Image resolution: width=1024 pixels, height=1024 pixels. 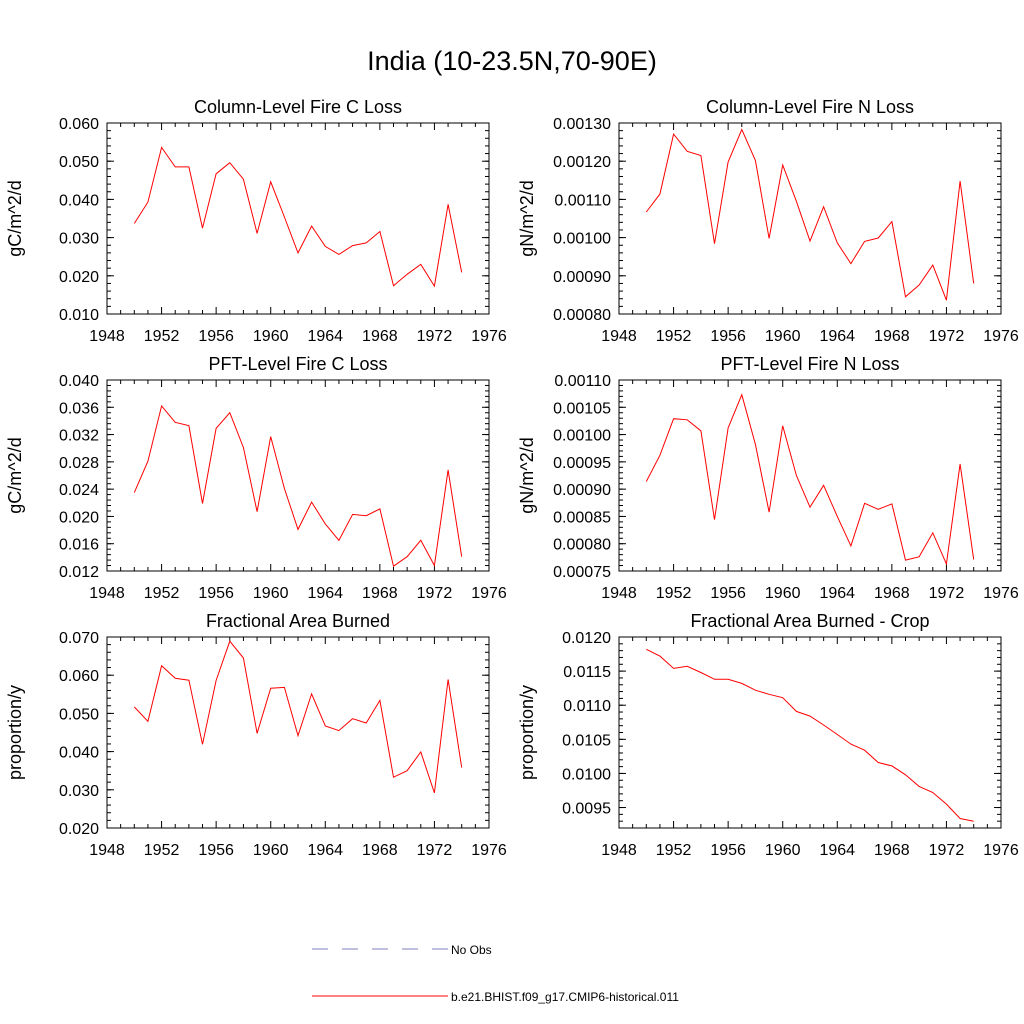 What do you see at coordinates (810, 107) in the screenshot?
I see `panel-title: Column-Level Fire N Loss` at bounding box center [810, 107].